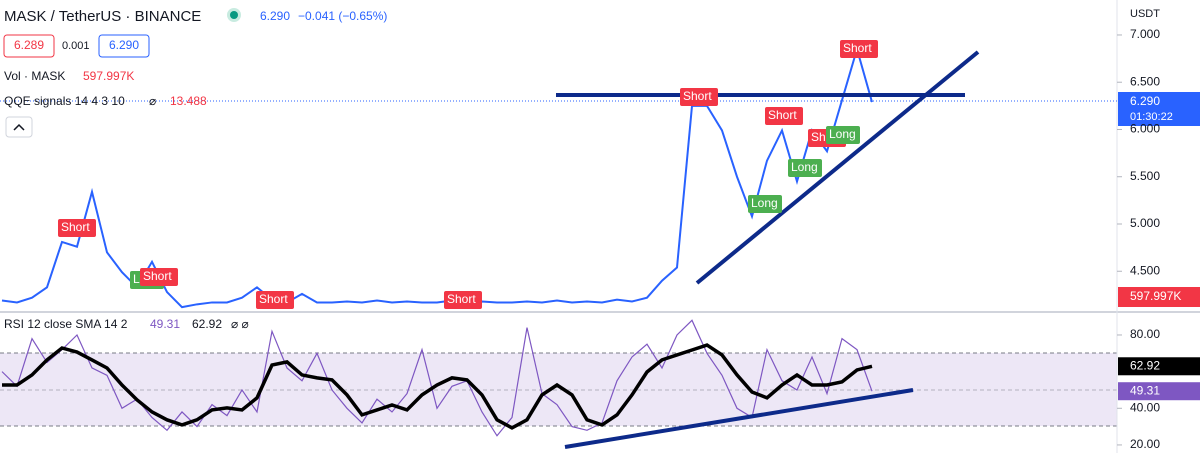 This screenshot has height=453, width=1200. Describe the element at coordinates (240, 324) in the screenshot. I see `rsi-icons: ⌀ ⌀` at that location.